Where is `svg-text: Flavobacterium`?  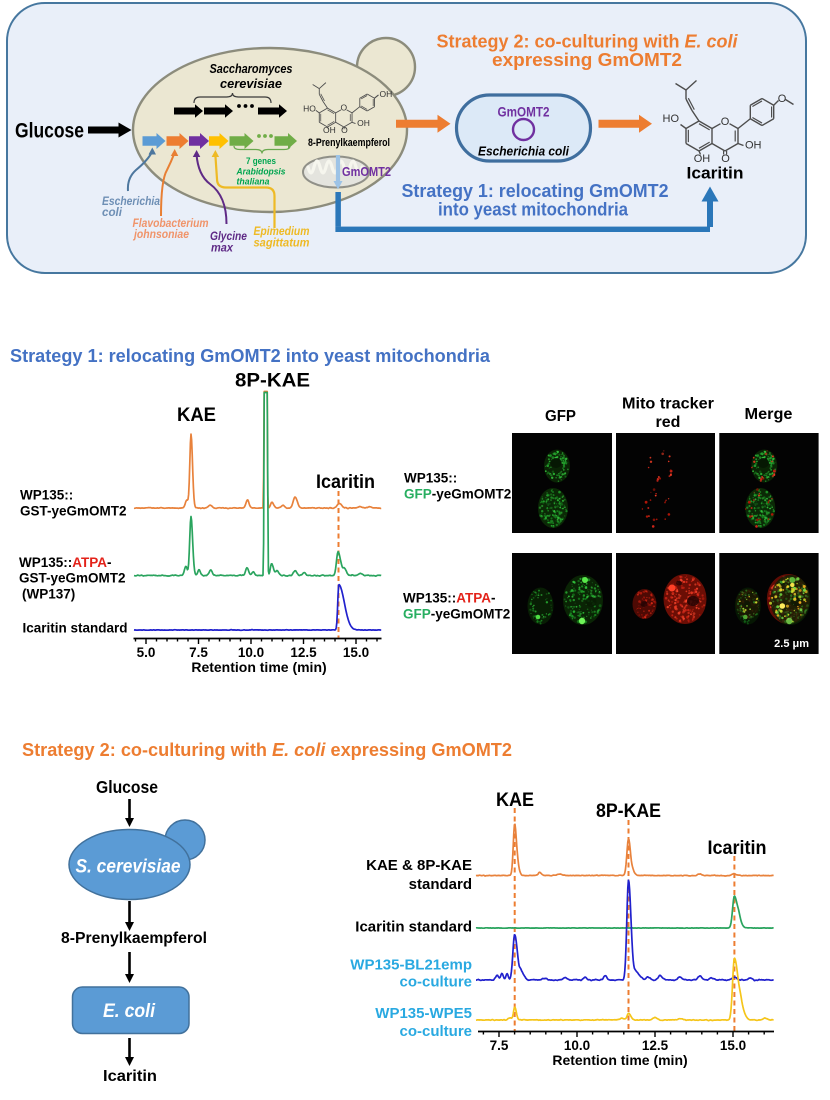
svg-text: Flavobacterium is located at coordinates (171, 224).